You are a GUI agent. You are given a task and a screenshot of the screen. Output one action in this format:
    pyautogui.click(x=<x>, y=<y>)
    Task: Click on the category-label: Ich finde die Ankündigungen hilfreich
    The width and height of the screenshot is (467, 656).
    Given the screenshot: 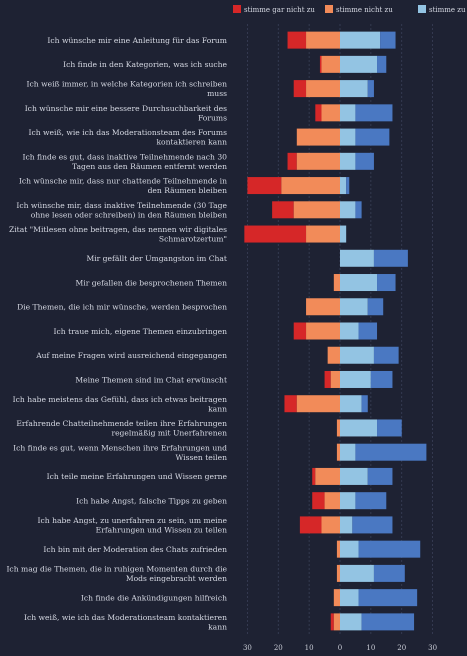 What is the action you would take?
    pyautogui.click(x=154, y=597)
    